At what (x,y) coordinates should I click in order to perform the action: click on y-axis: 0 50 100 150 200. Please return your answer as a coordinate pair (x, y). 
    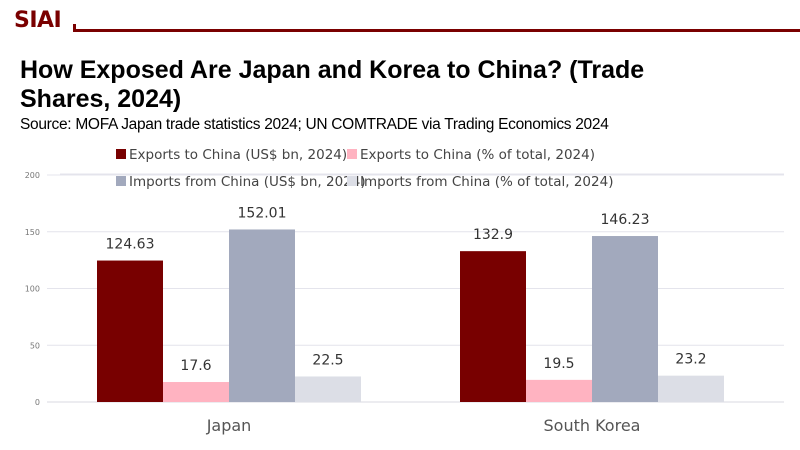
    Looking at the image, I should click on (32, 289).